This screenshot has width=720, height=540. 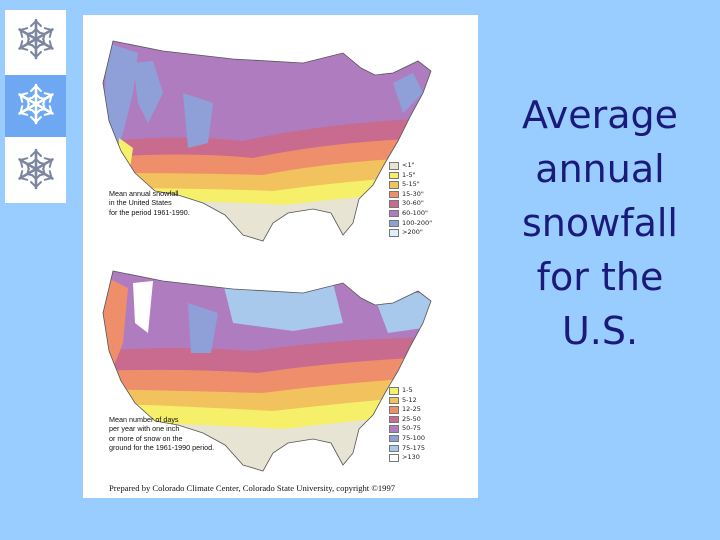 What do you see at coordinates (409, 399) in the screenshot?
I see `legend-label: 5-12` at bounding box center [409, 399].